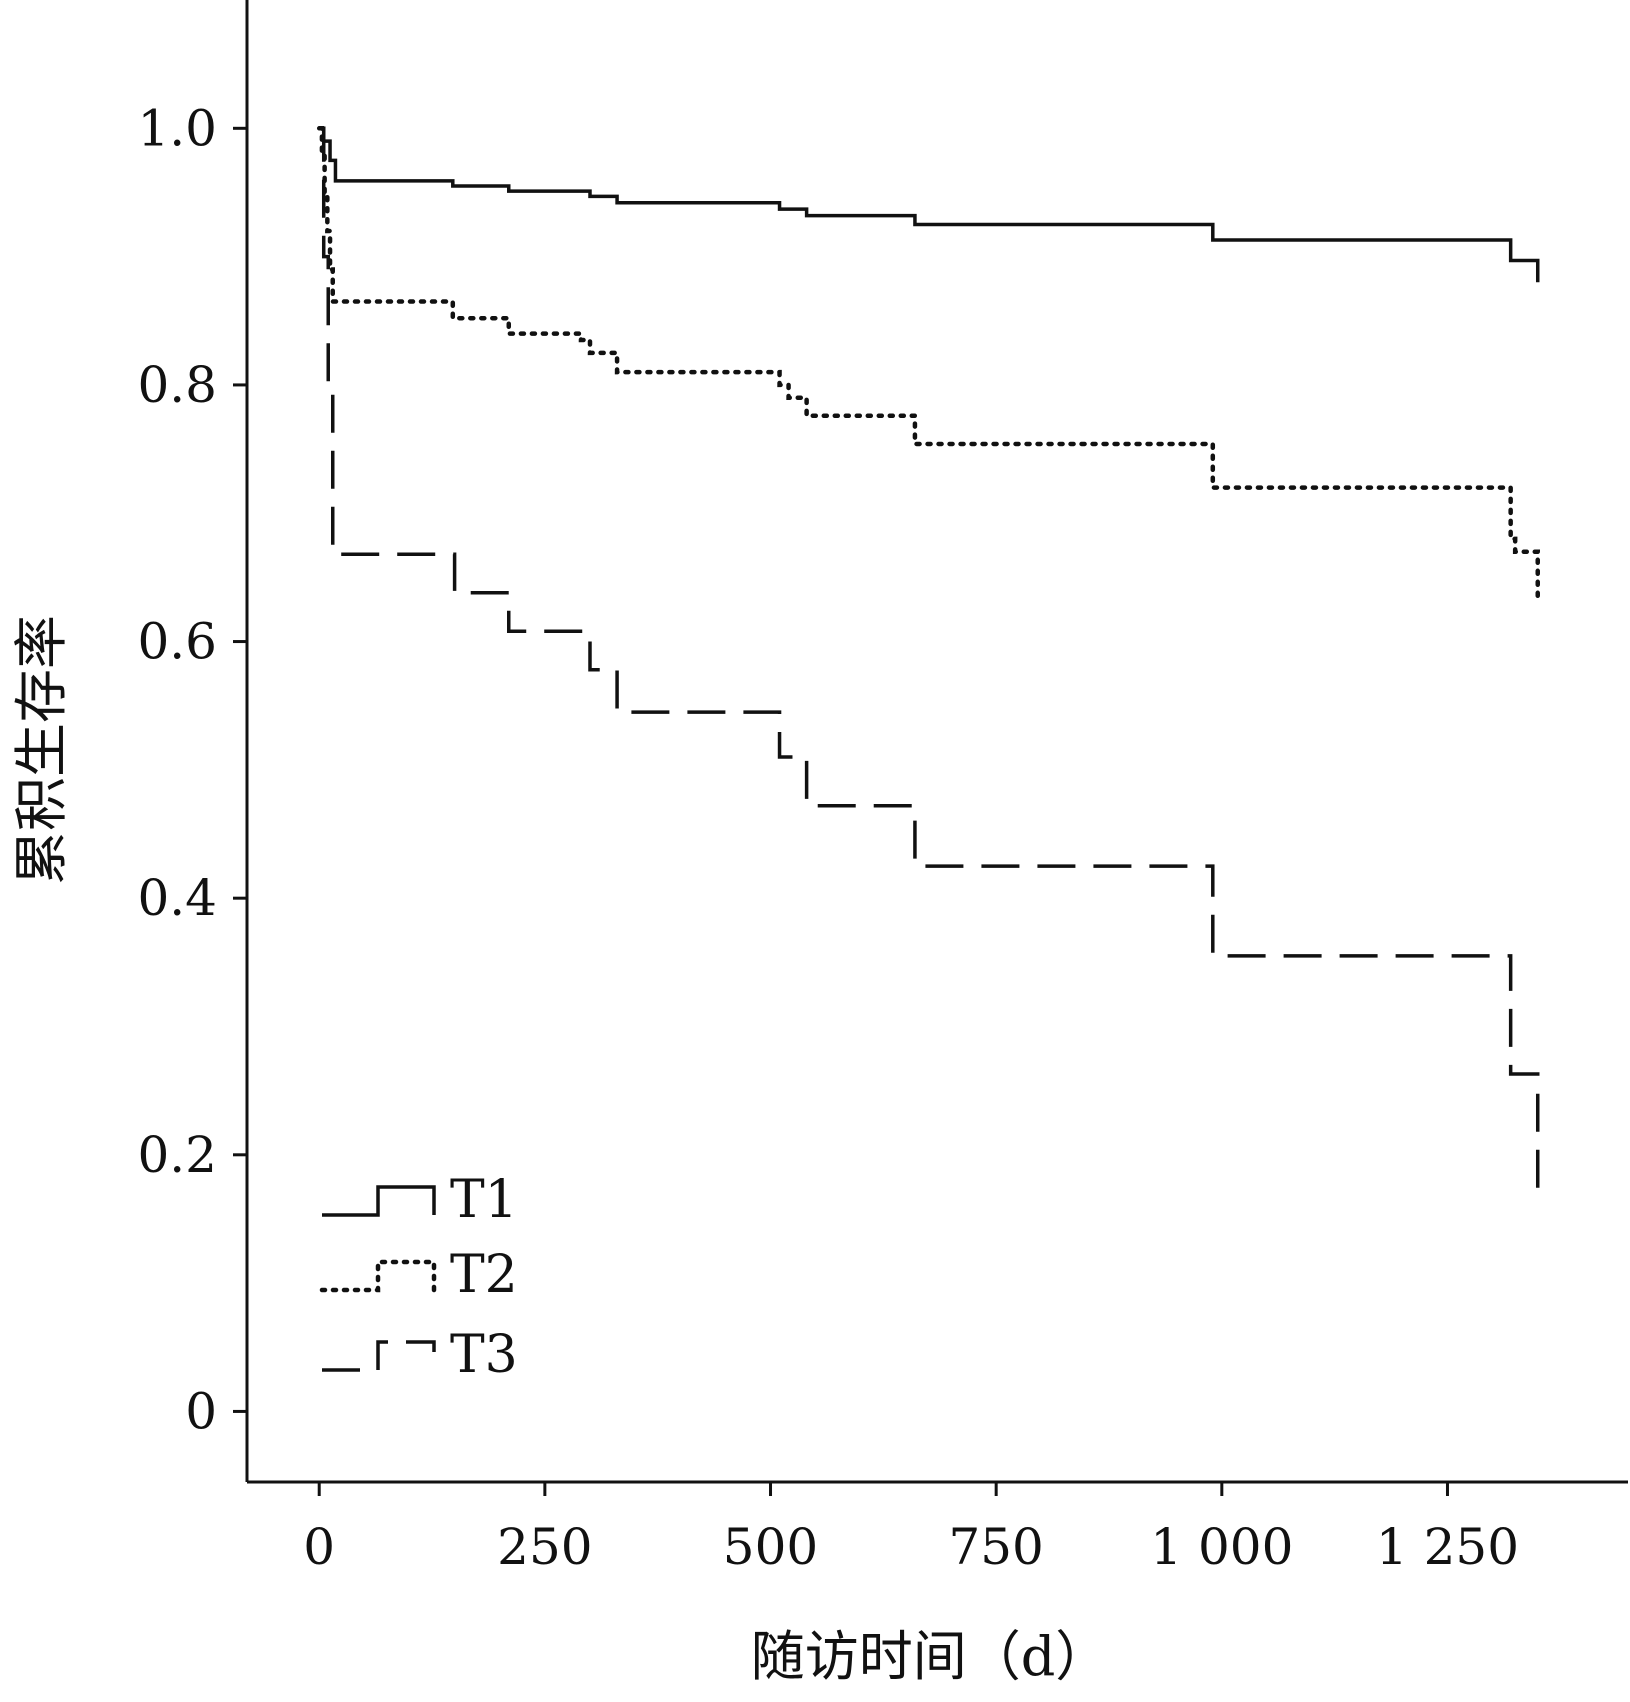  I want to click on x-tick-label: 1 000, so click(1221, 1547).